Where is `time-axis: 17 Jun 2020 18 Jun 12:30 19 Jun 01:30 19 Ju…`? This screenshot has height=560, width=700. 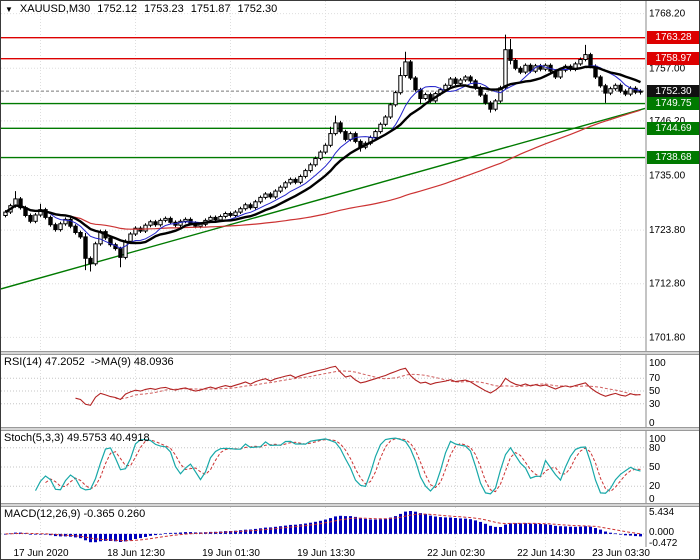
time-axis: 17 Jun 2020 18 Jun 12:30 19 Jun 01:30 19 Ju… is located at coordinates (350, 553).